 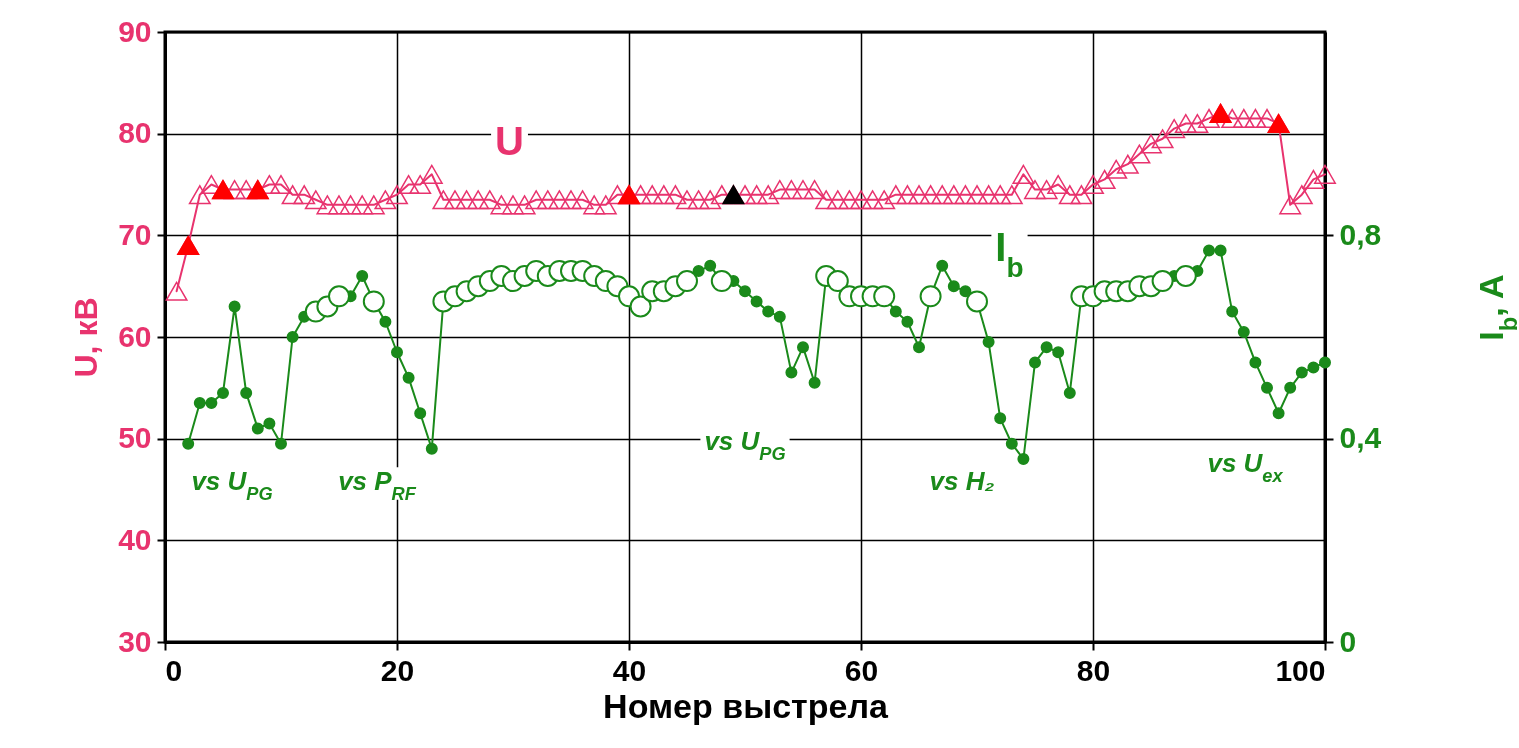 What do you see at coordinates (135, 641) in the screenshot?
I see `y-tick-label: 30` at bounding box center [135, 641].